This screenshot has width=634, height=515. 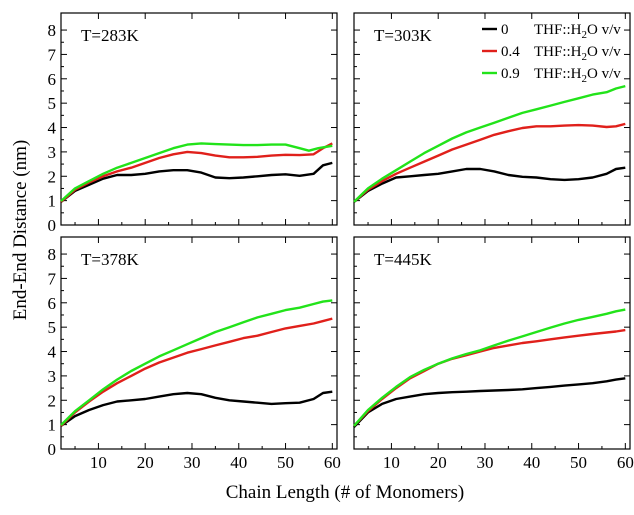 What do you see at coordinates (510, 52) in the screenshot?
I see `legend-value-1: 0.4` at bounding box center [510, 52].